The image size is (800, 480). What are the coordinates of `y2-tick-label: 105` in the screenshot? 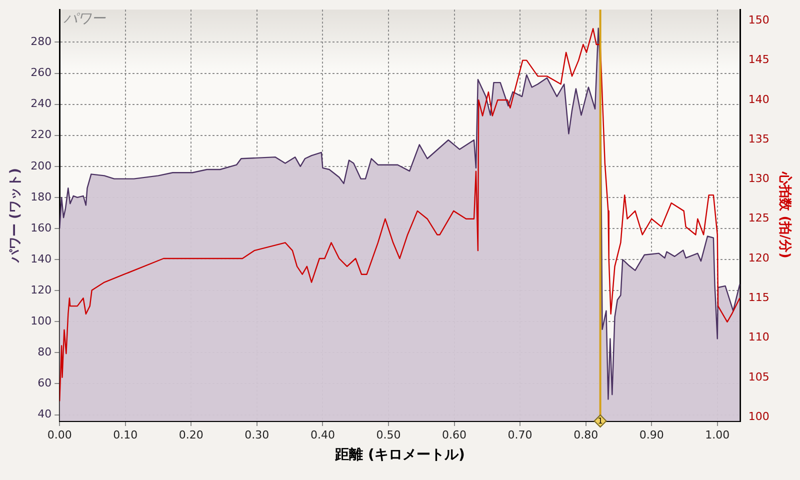 It's located at (759, 377).